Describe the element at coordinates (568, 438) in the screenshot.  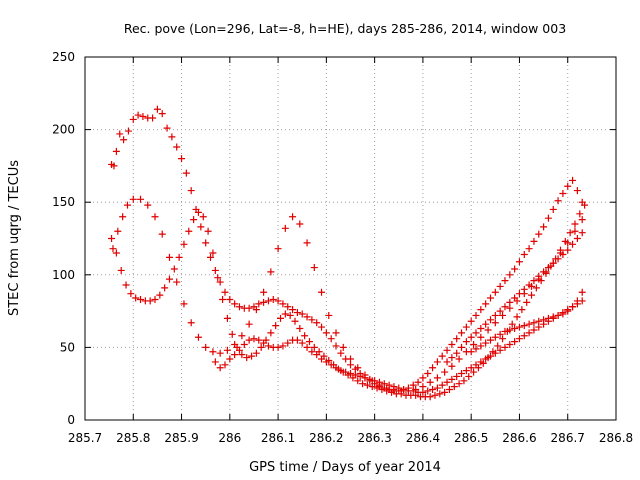
I see `x-tick-label: 286.7` at that location.